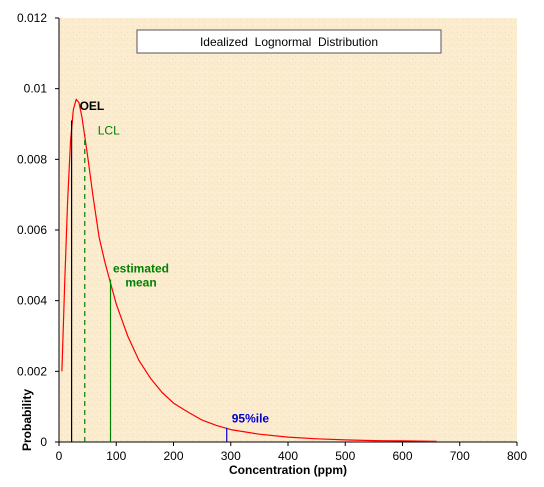  I want to click on x-tick-label: 100, so click(116, 456).